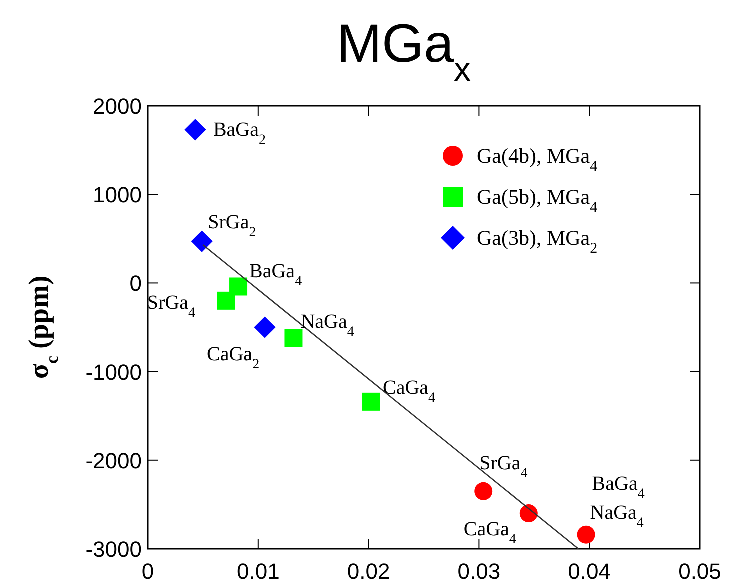 This screenshot has height=583, width=729. I want to click on x-tick-label: 0.02, so click(368, 571).